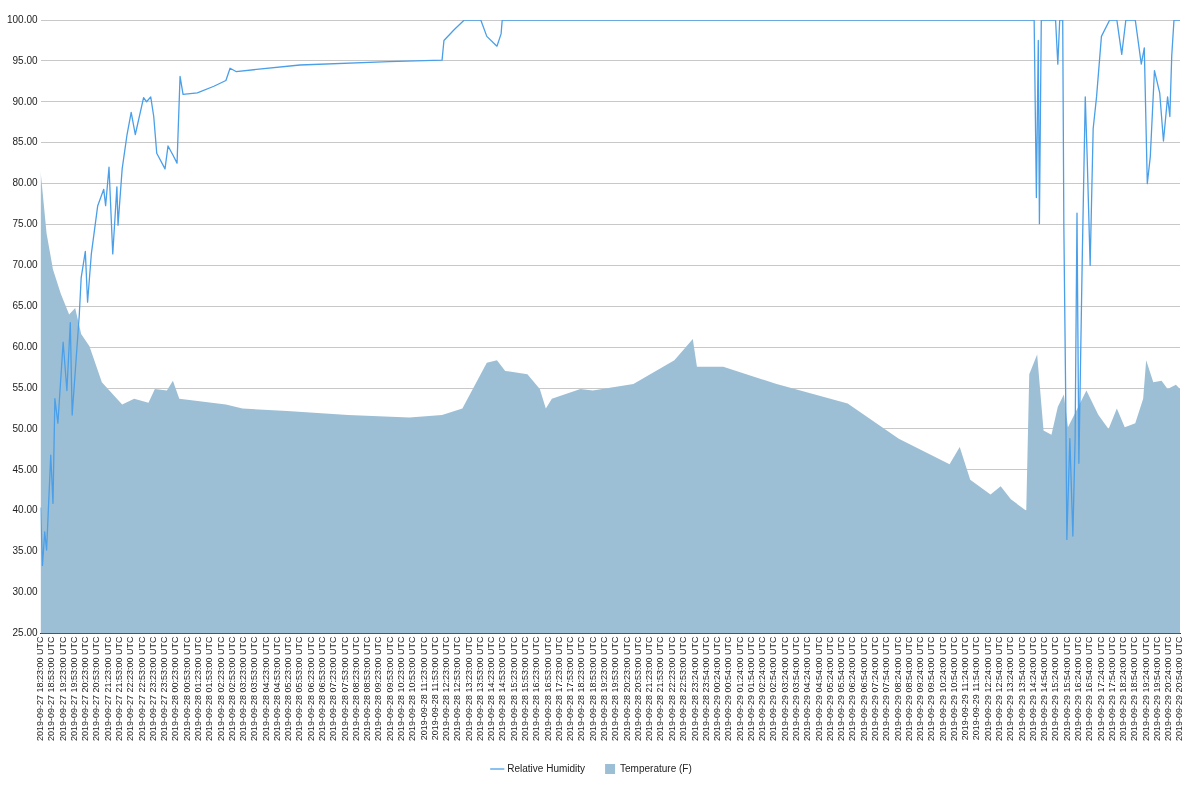  I want to click on x-tick-label: 2019-09-29 01:54:00 UTC, so click(750, 688).